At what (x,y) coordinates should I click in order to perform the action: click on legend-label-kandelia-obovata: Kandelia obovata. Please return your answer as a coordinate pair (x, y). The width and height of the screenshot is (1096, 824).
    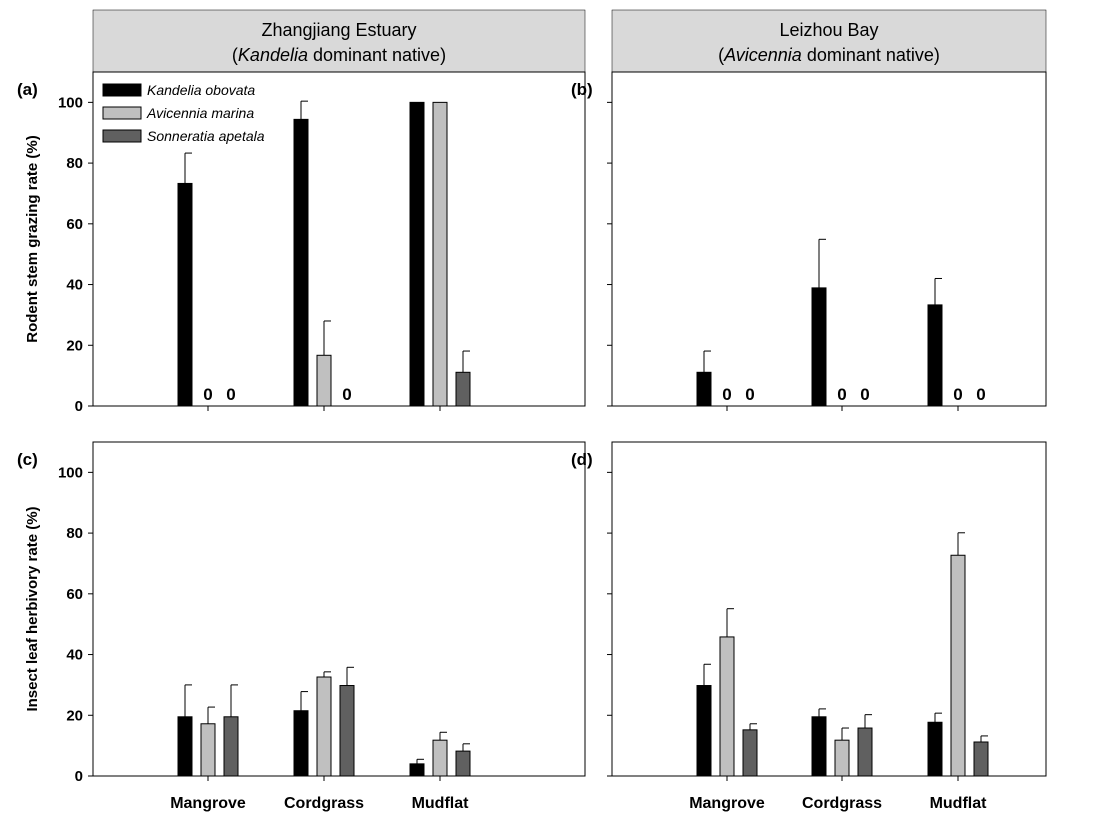
    Looking at the image, I should click on (201, 90).